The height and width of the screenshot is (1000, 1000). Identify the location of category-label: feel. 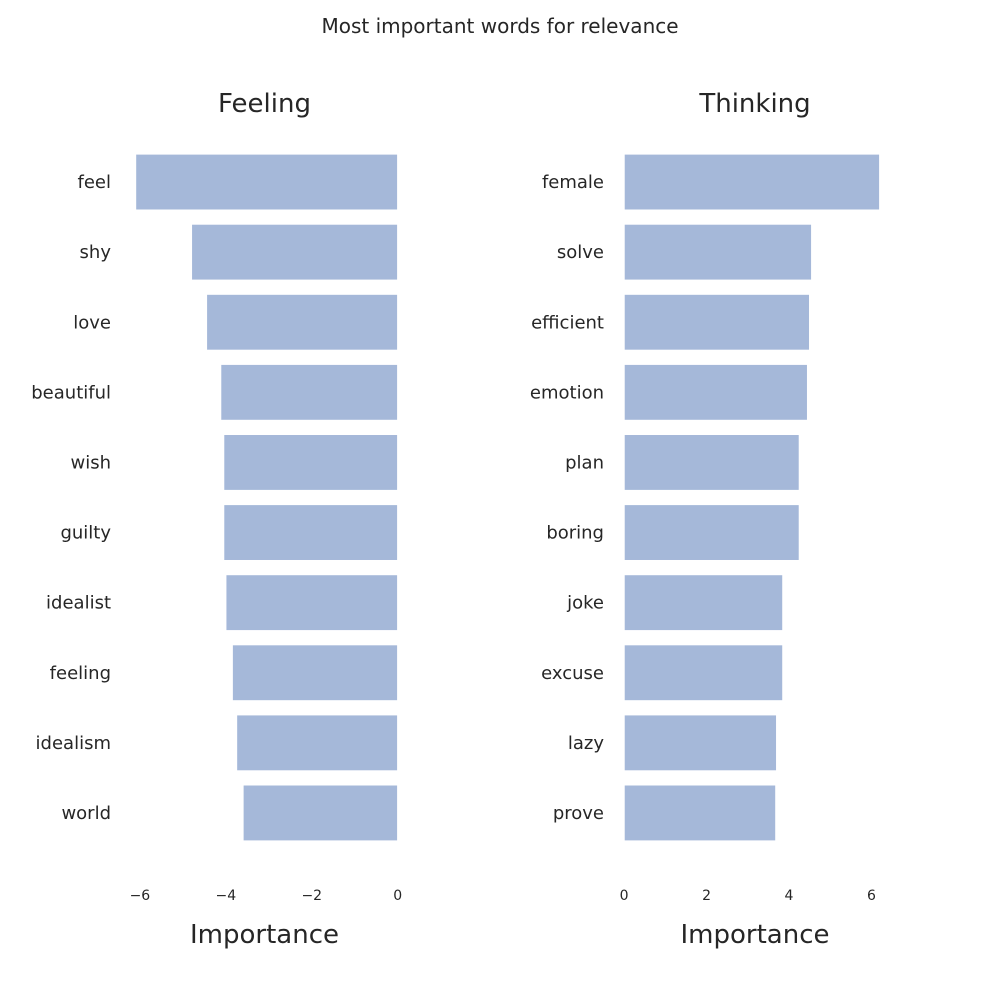
(95, 182).